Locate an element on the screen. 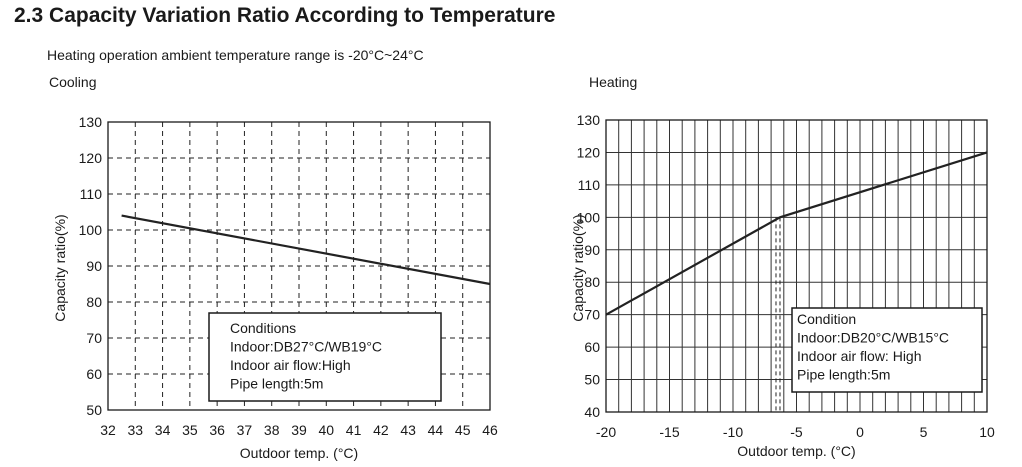 This screenshot has width=1022, height=467. cooling-y-tick-label: 80 is located at coordinates (94, 302).